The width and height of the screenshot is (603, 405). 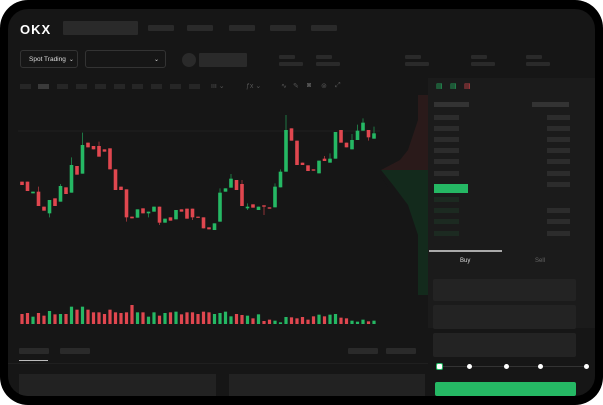 I want to click on fullscreen-icon: ⤢, so click(x=338, y=85).